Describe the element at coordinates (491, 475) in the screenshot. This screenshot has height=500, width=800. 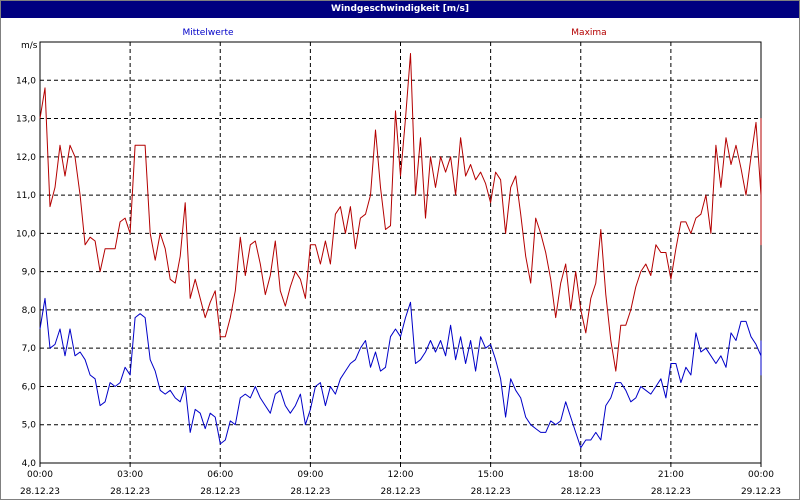
I see `x-tick-time: 15:00` at that location.